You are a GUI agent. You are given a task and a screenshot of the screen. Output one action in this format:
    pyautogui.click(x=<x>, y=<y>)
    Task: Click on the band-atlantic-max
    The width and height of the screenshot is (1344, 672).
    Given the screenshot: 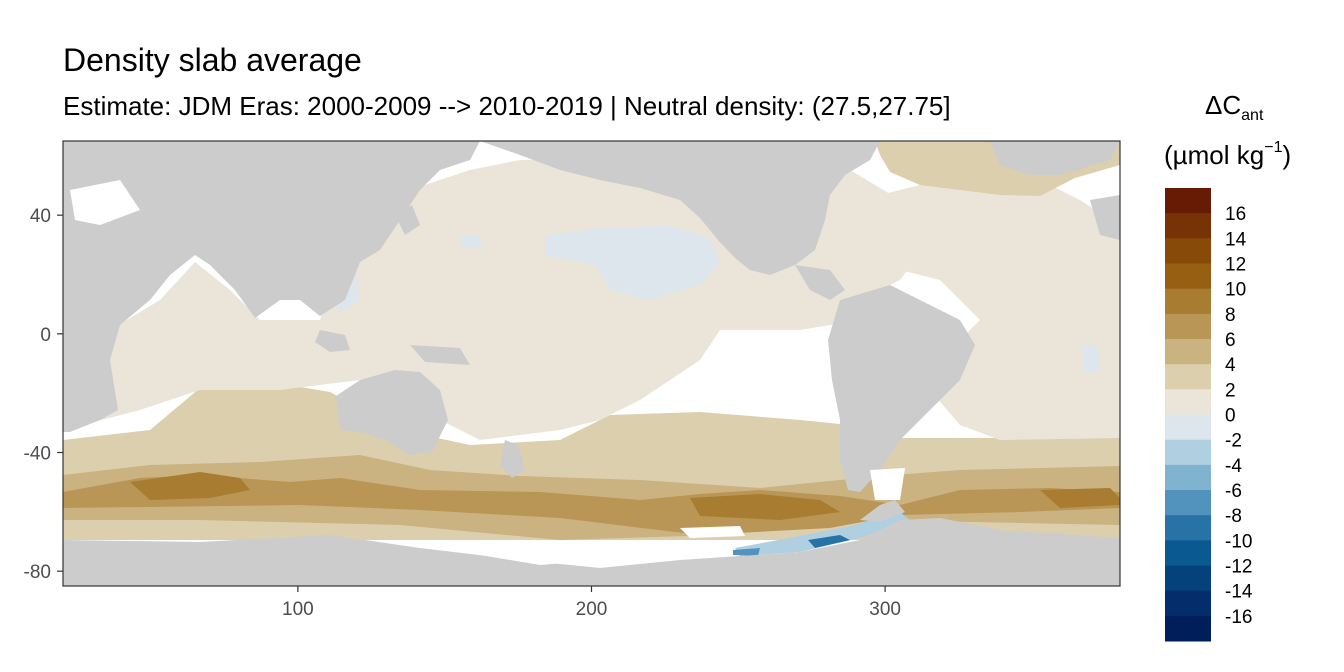 What is the action you would take?
    pyautogui.click(x=1080, y=498)
    